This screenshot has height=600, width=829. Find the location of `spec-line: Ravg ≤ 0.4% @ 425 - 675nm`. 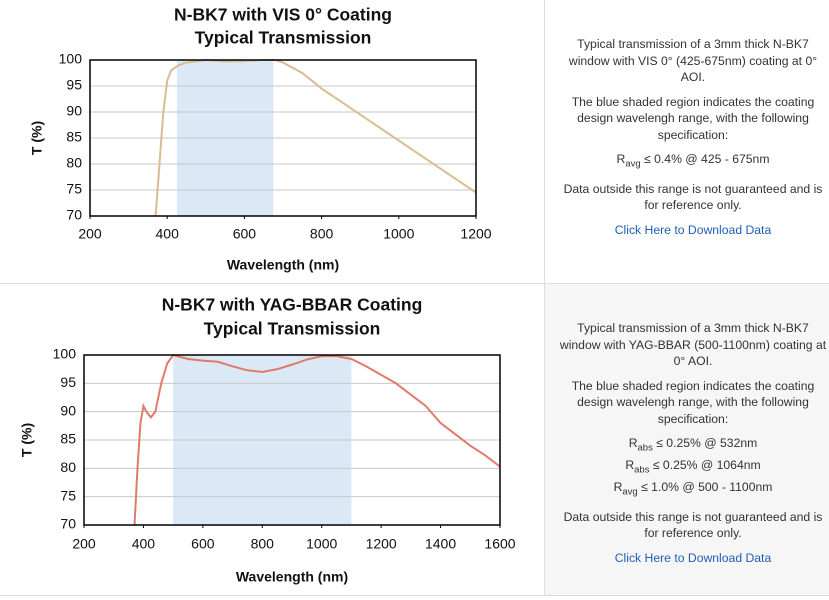

spec-line: Ravg ≤ 0.4% @ 425 - 675nm is located at coordinates (693, 162).